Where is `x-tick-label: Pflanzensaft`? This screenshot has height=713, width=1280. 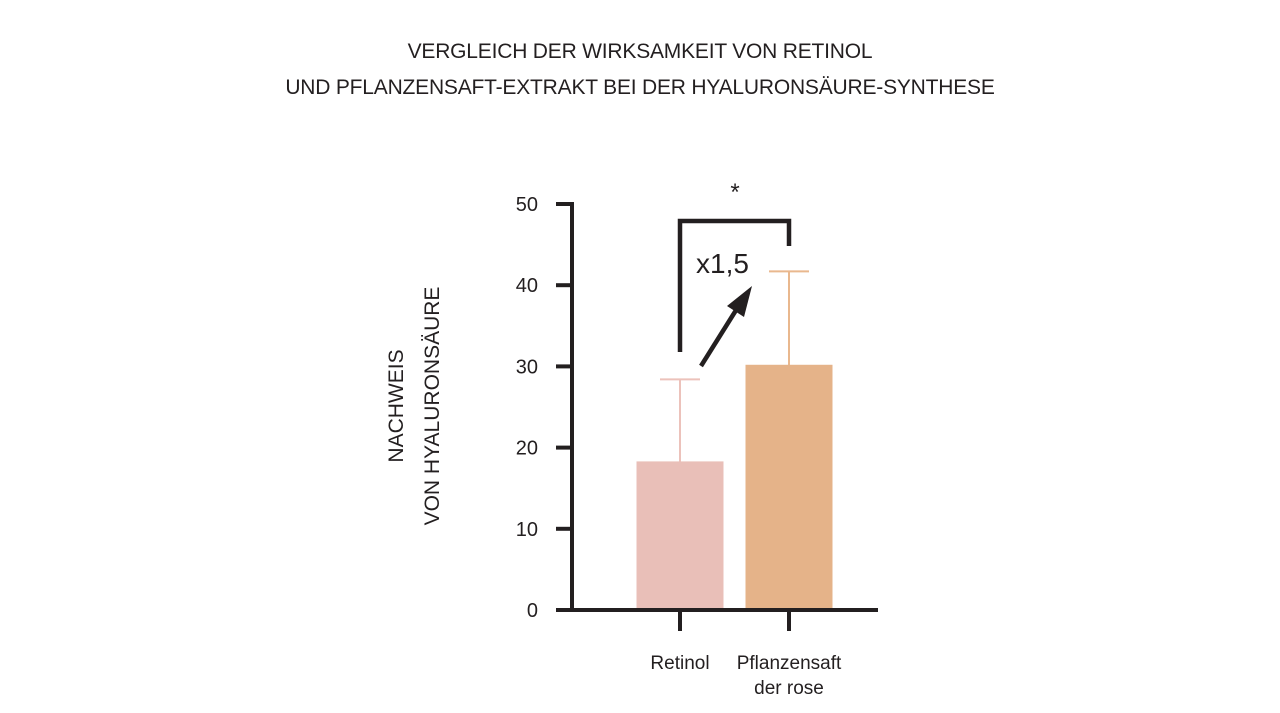 x-tick-label: Pflanzensaft is located at coordinates (789, 663).